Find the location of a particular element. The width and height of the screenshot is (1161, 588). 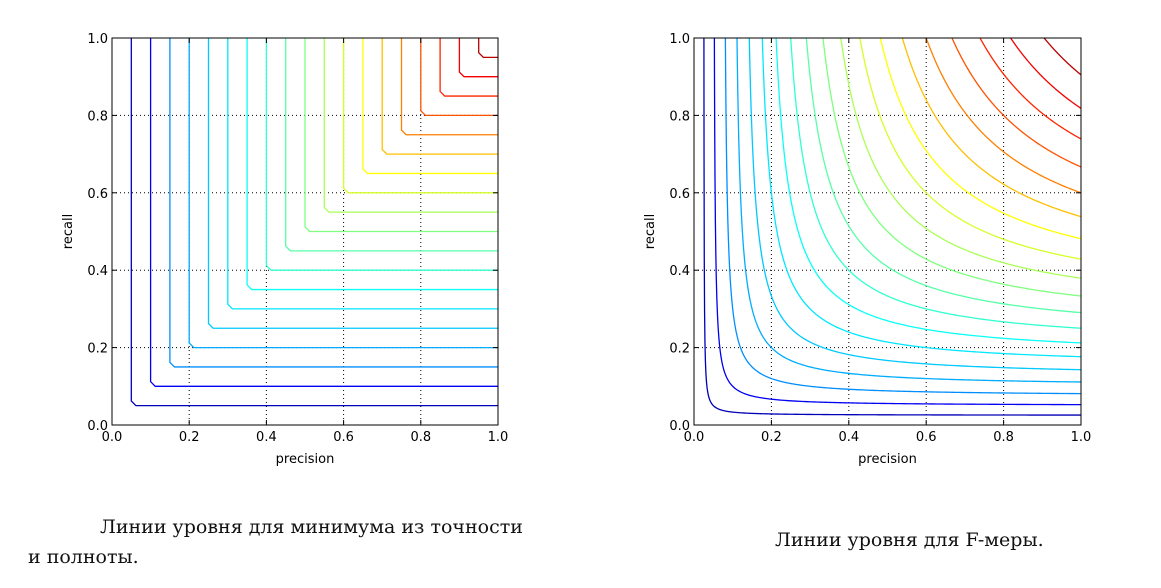

caption-left-line2: и полноты. is located at coordinates (83, 557).